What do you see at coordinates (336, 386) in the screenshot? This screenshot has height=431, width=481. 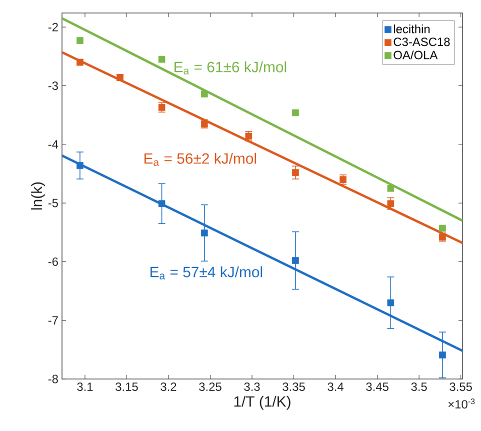 I see `x-tick-label: 3.4` at bounding box center [336, 386].